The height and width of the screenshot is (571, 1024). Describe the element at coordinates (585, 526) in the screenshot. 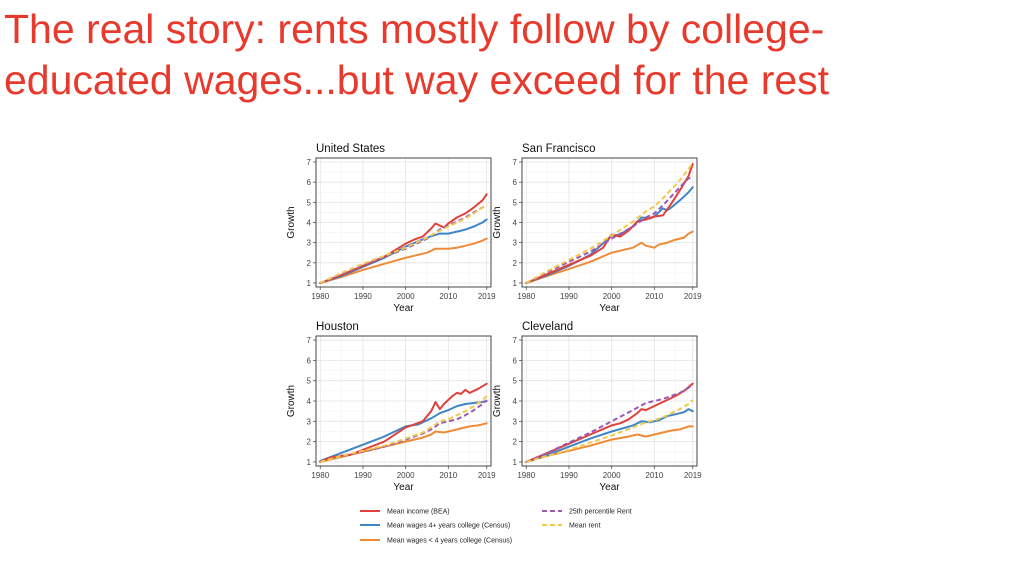

I see `legend-label: Mean rent` at that location.